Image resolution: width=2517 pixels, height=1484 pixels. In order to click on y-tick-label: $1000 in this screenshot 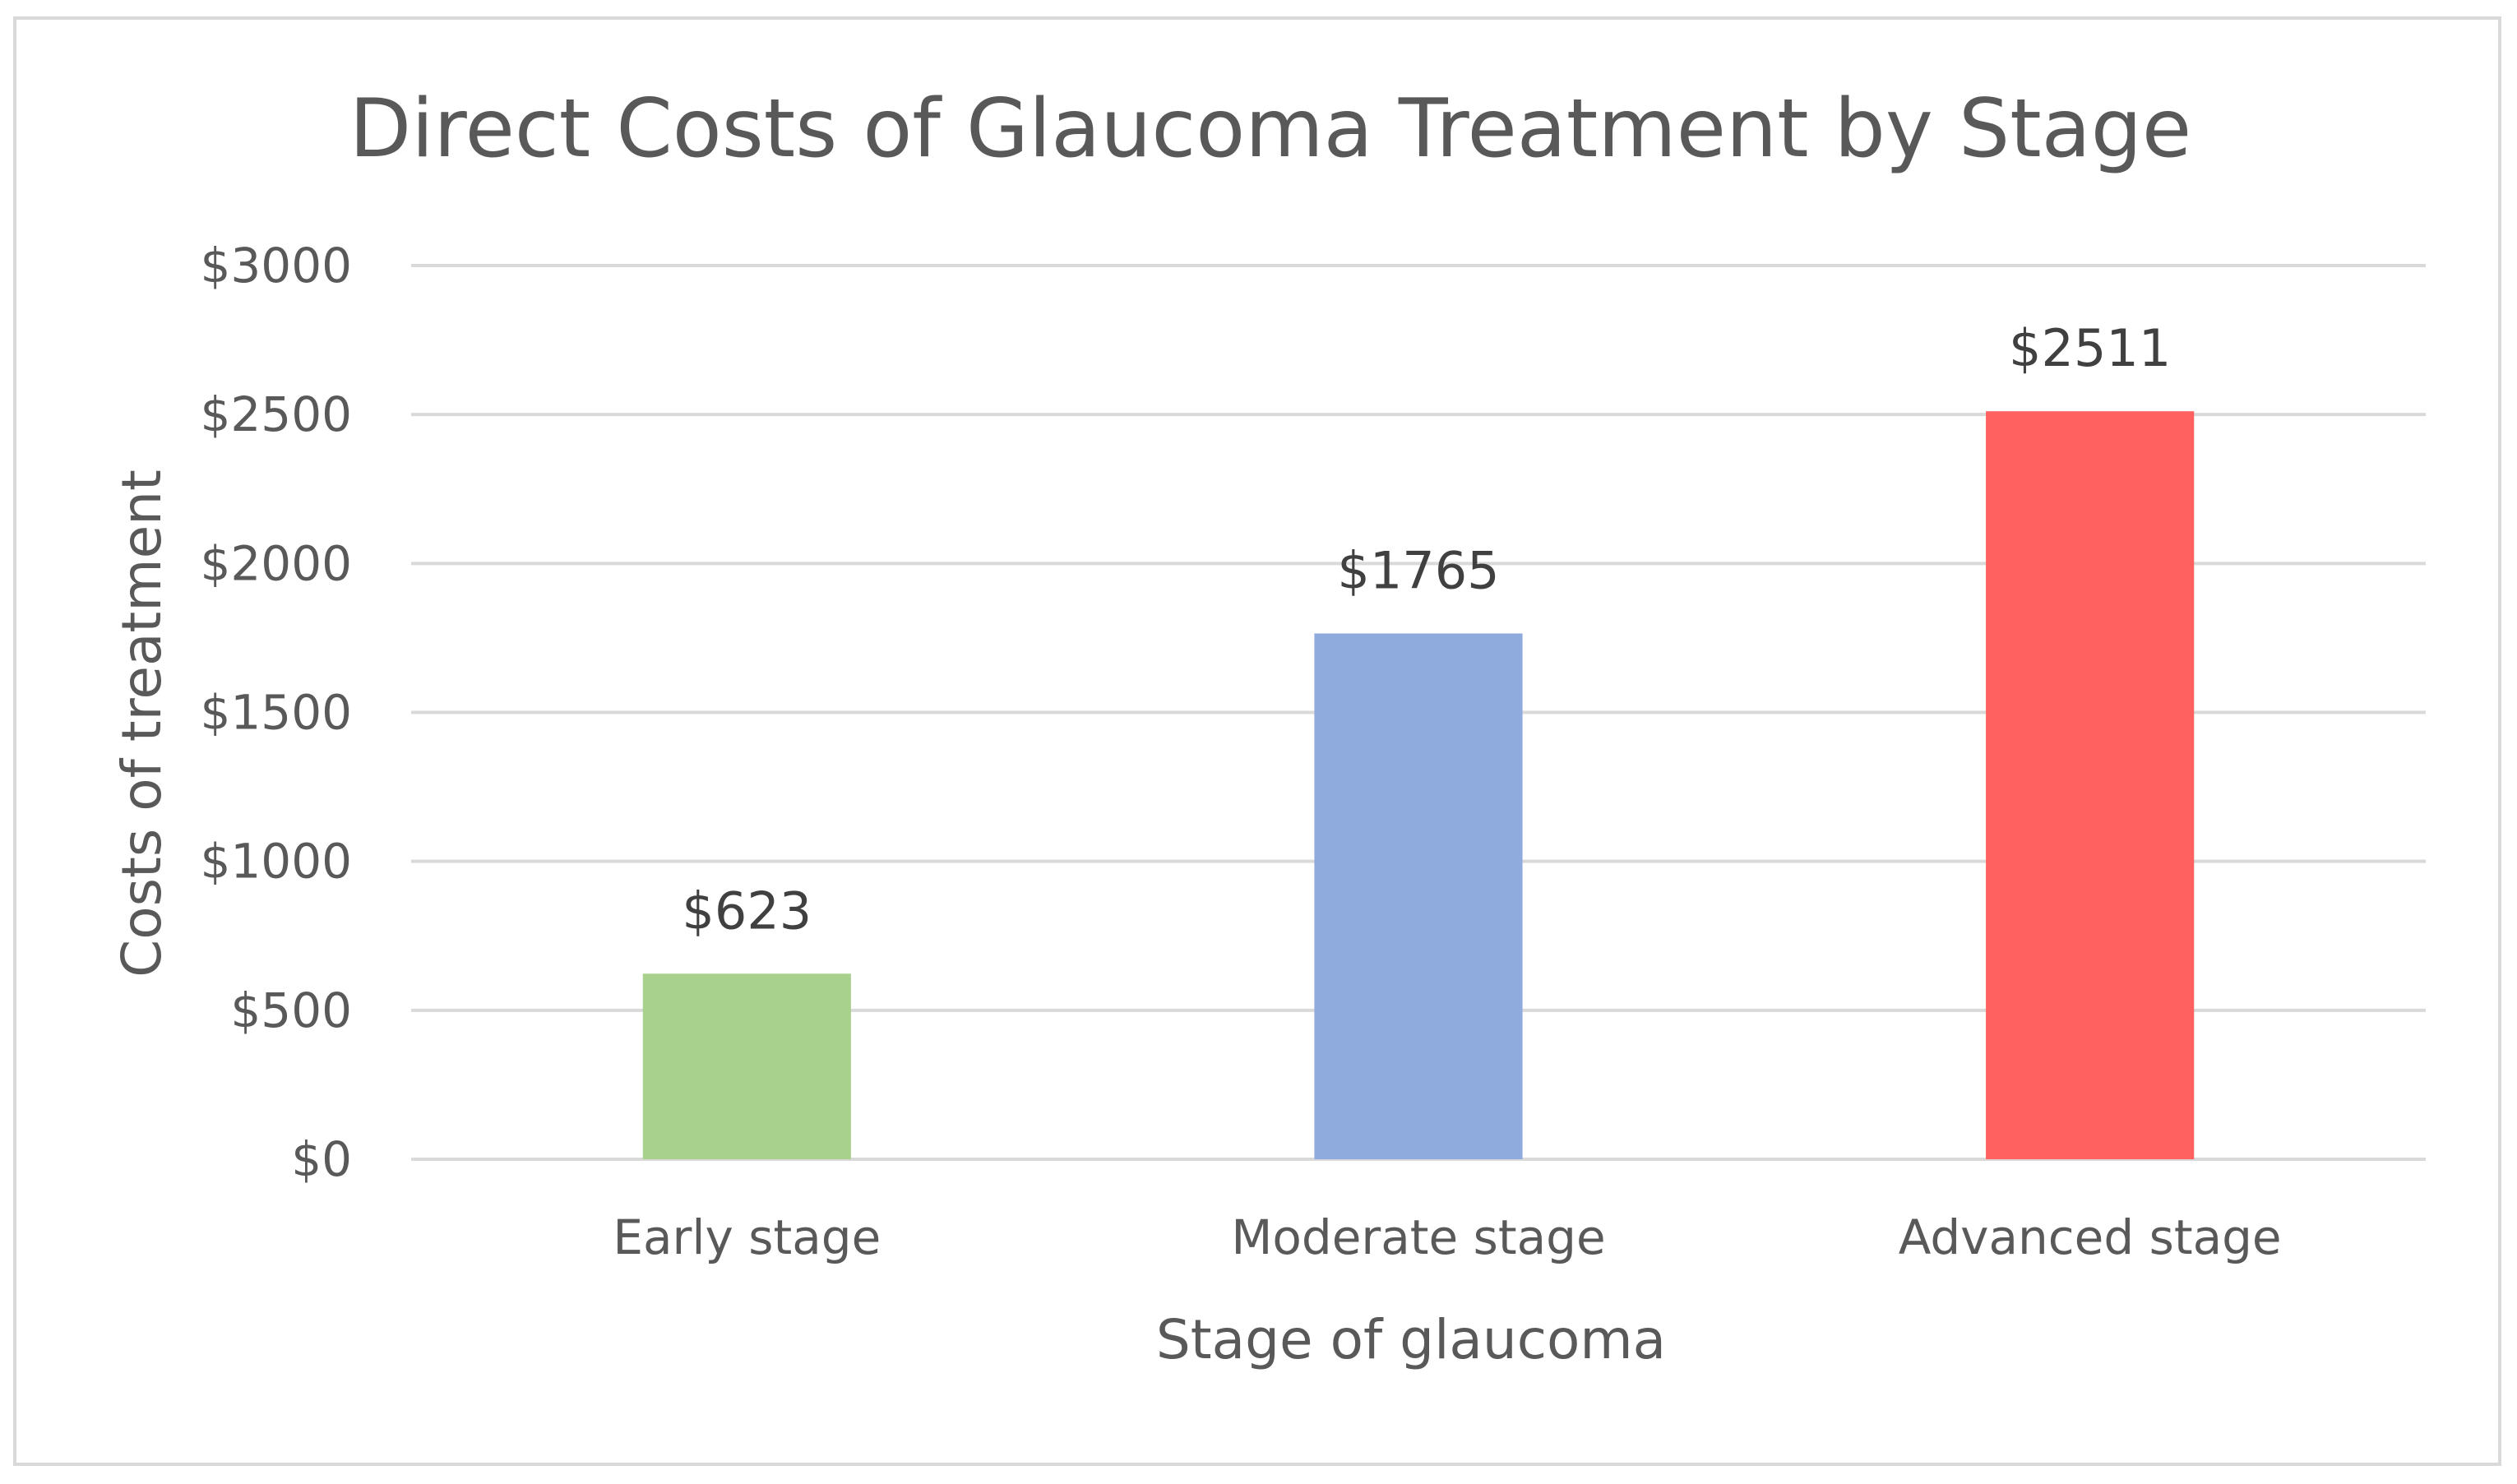, I will do `click(276, 862)`.